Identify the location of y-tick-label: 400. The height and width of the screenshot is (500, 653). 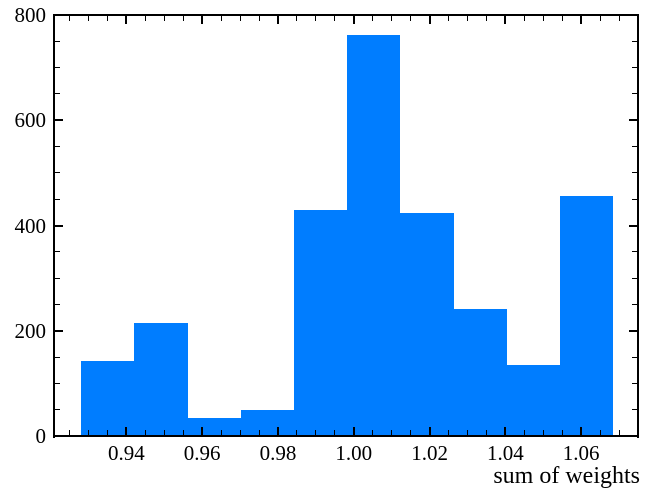
(30, 225).